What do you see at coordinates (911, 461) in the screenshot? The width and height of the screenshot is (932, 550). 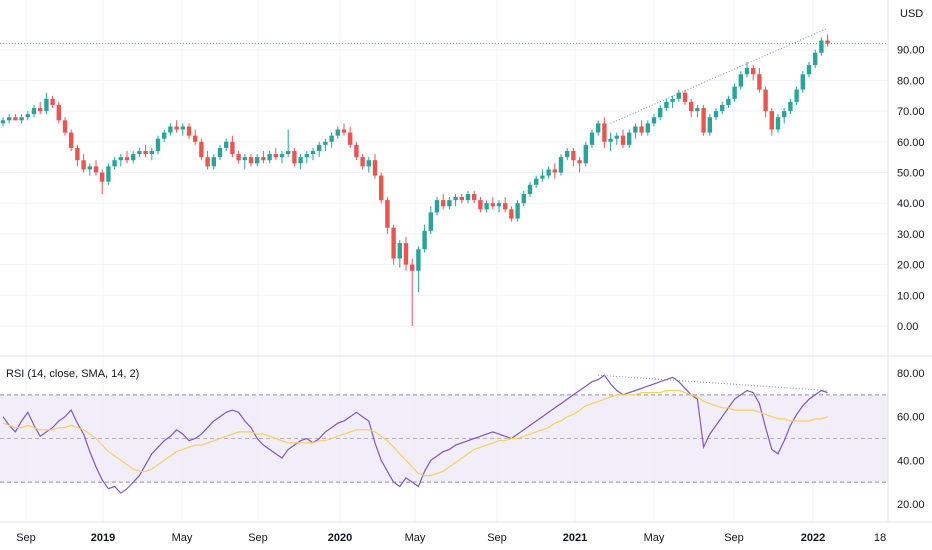 I see `rsi-tick-label: 40.00` at bounding box center [911, 461].